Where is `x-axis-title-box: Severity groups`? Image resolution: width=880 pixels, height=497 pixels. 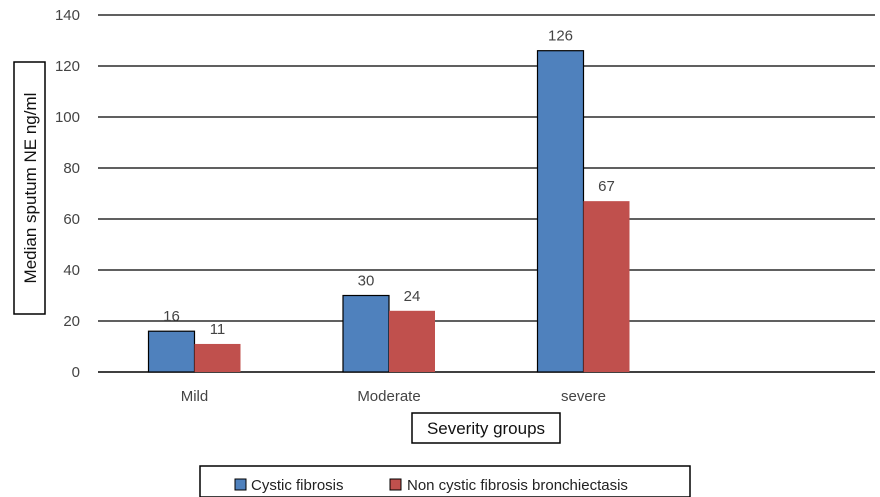 x-axis-title-box: Severity groups is located at coordinates (486, 428).